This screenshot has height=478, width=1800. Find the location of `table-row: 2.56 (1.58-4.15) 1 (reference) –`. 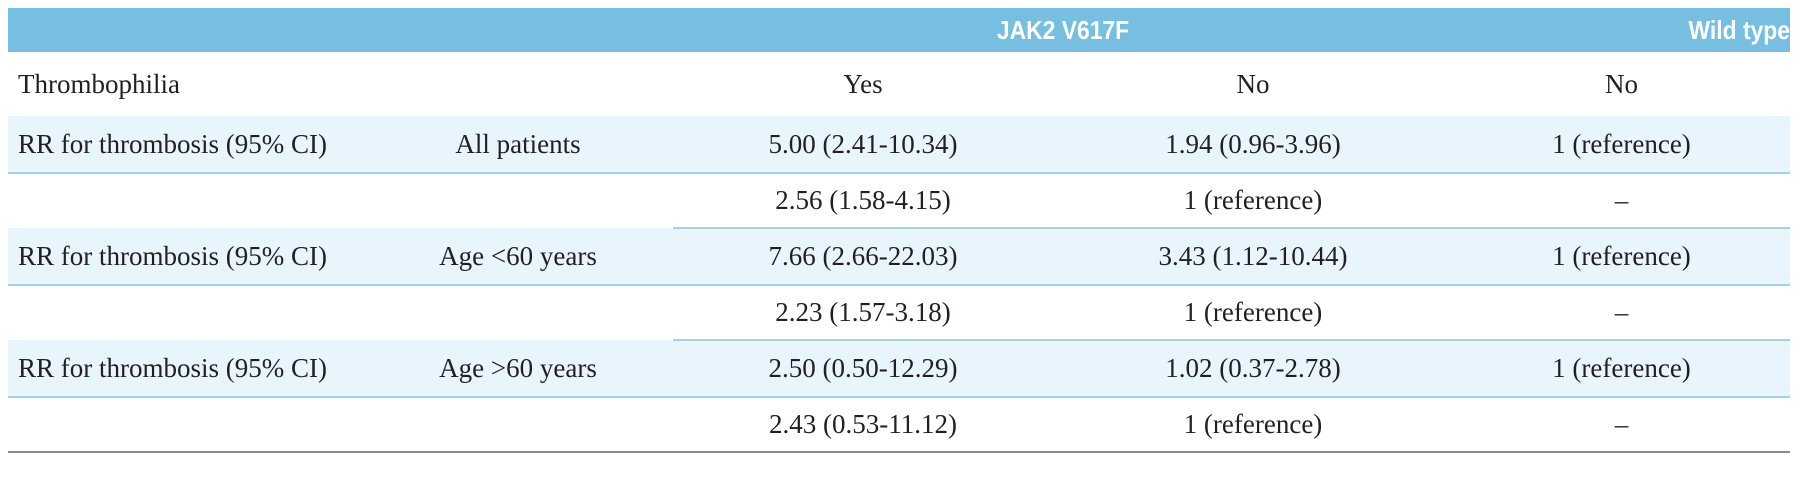

table-row: 2.56 (1.58-4.15) 1 (reference) – is located at coordinates (899, 201).